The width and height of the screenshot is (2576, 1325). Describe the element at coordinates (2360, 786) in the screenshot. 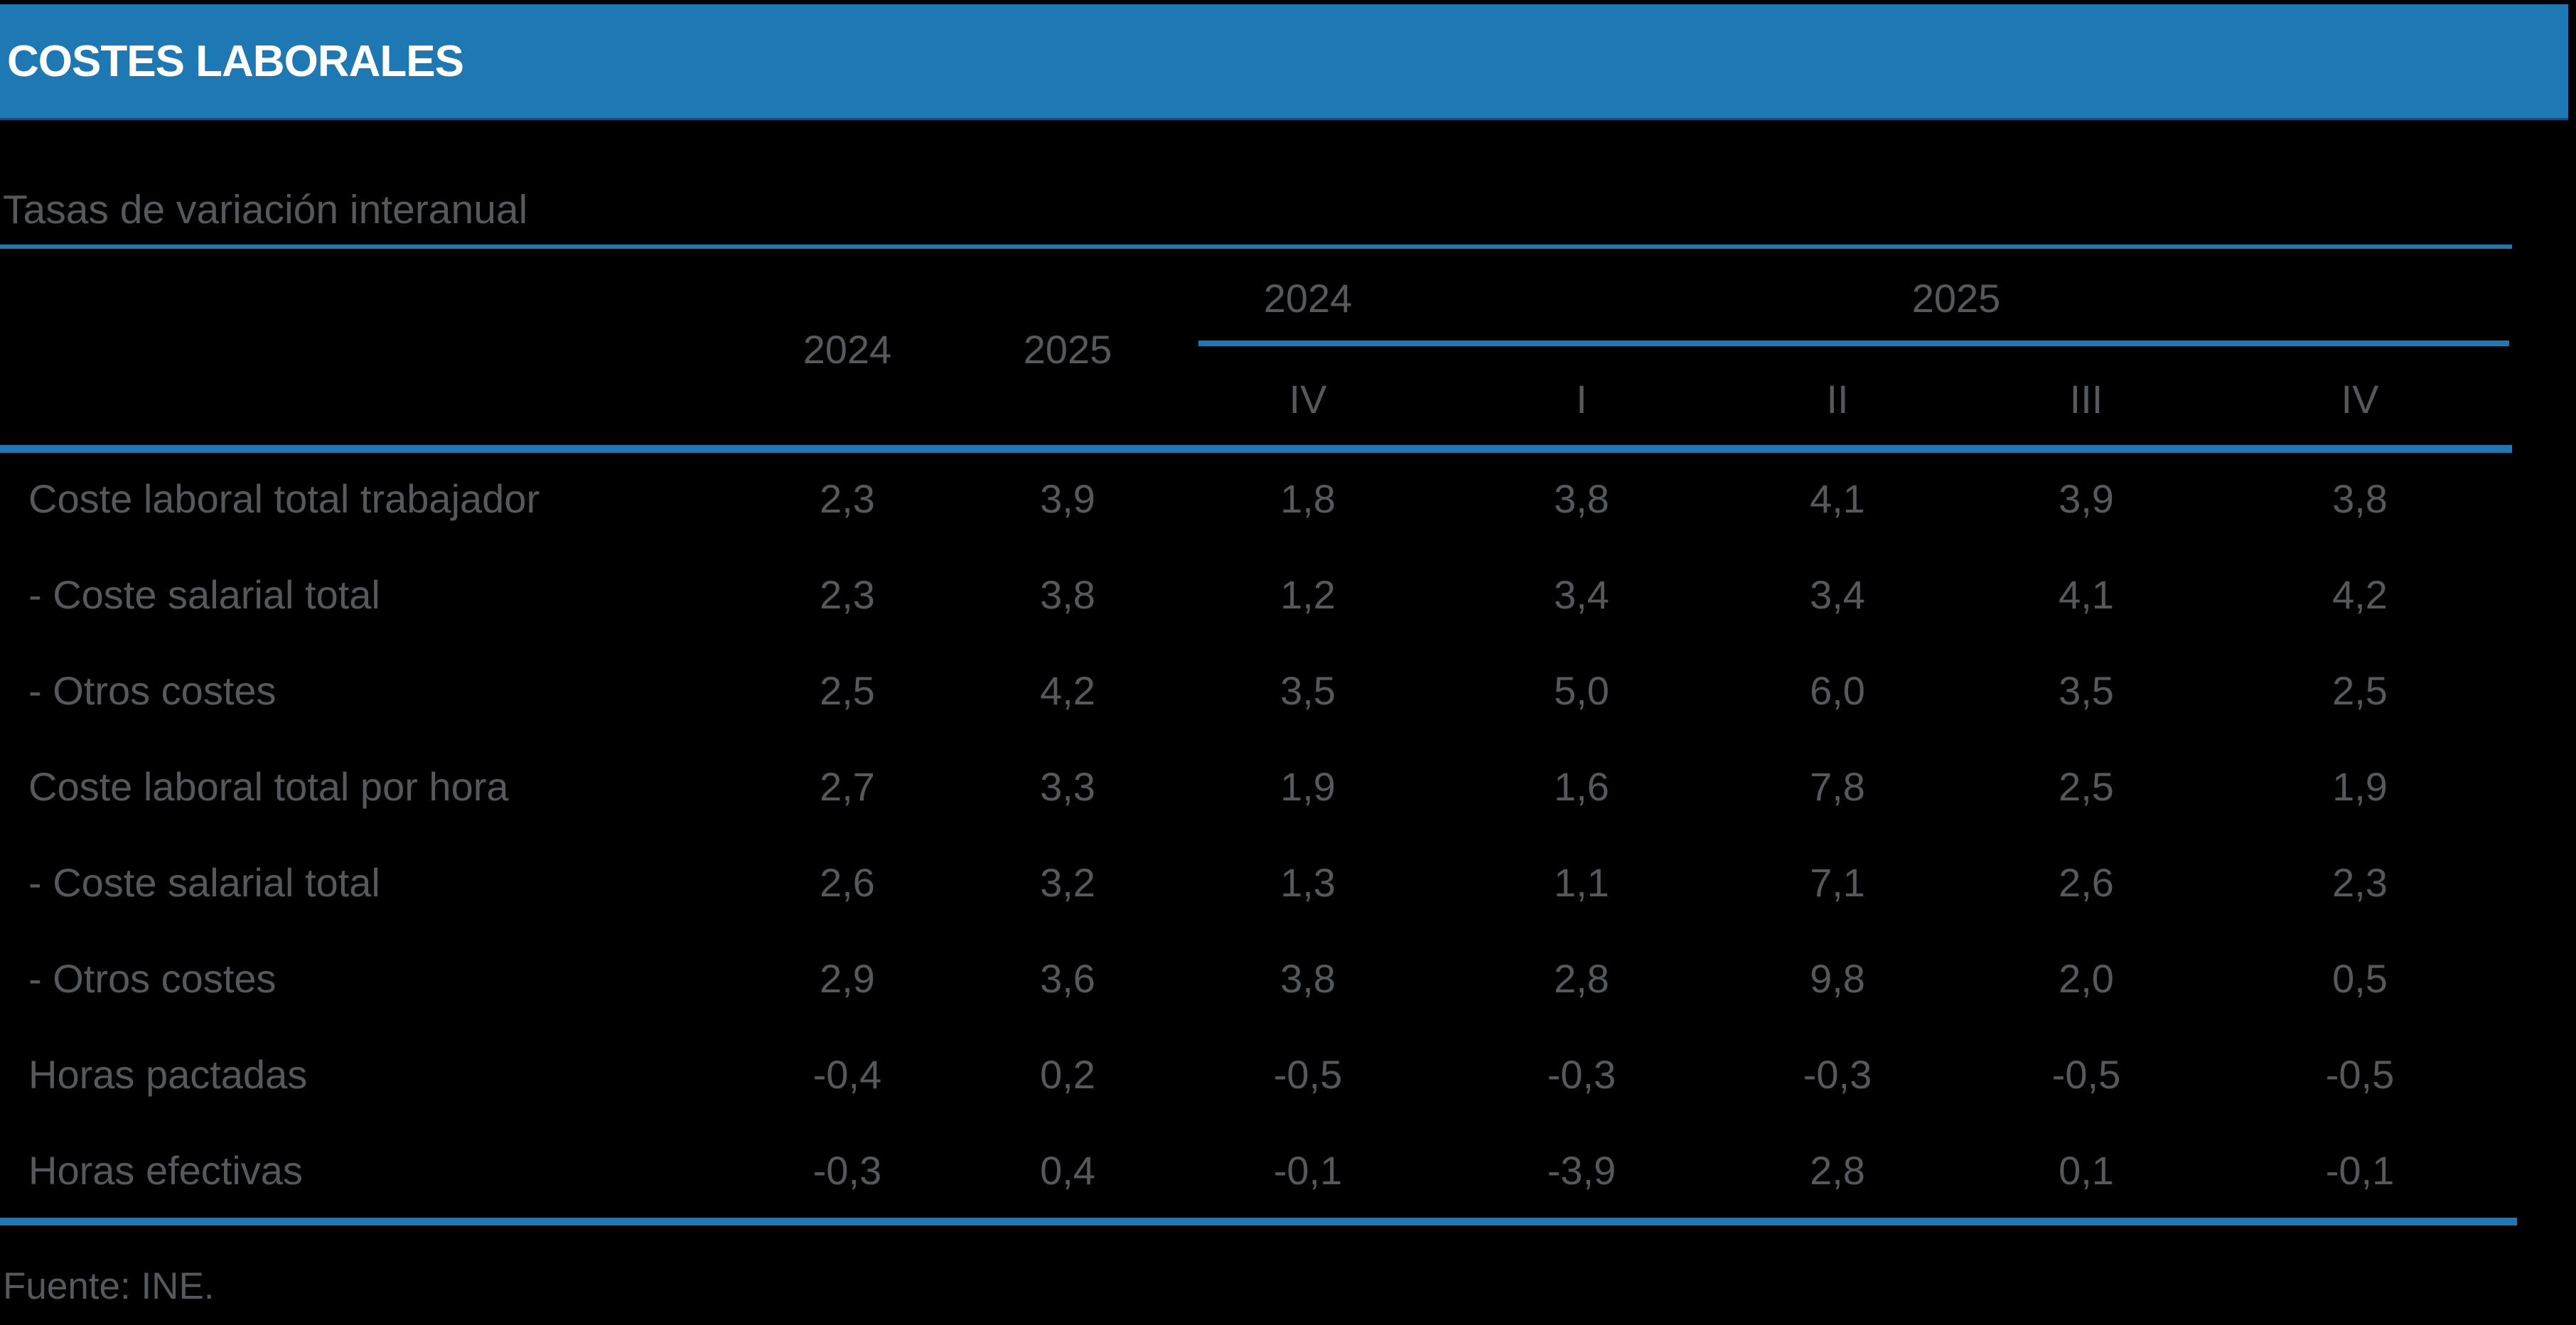

I see `cell-2025-q4: 1,9` at that location.